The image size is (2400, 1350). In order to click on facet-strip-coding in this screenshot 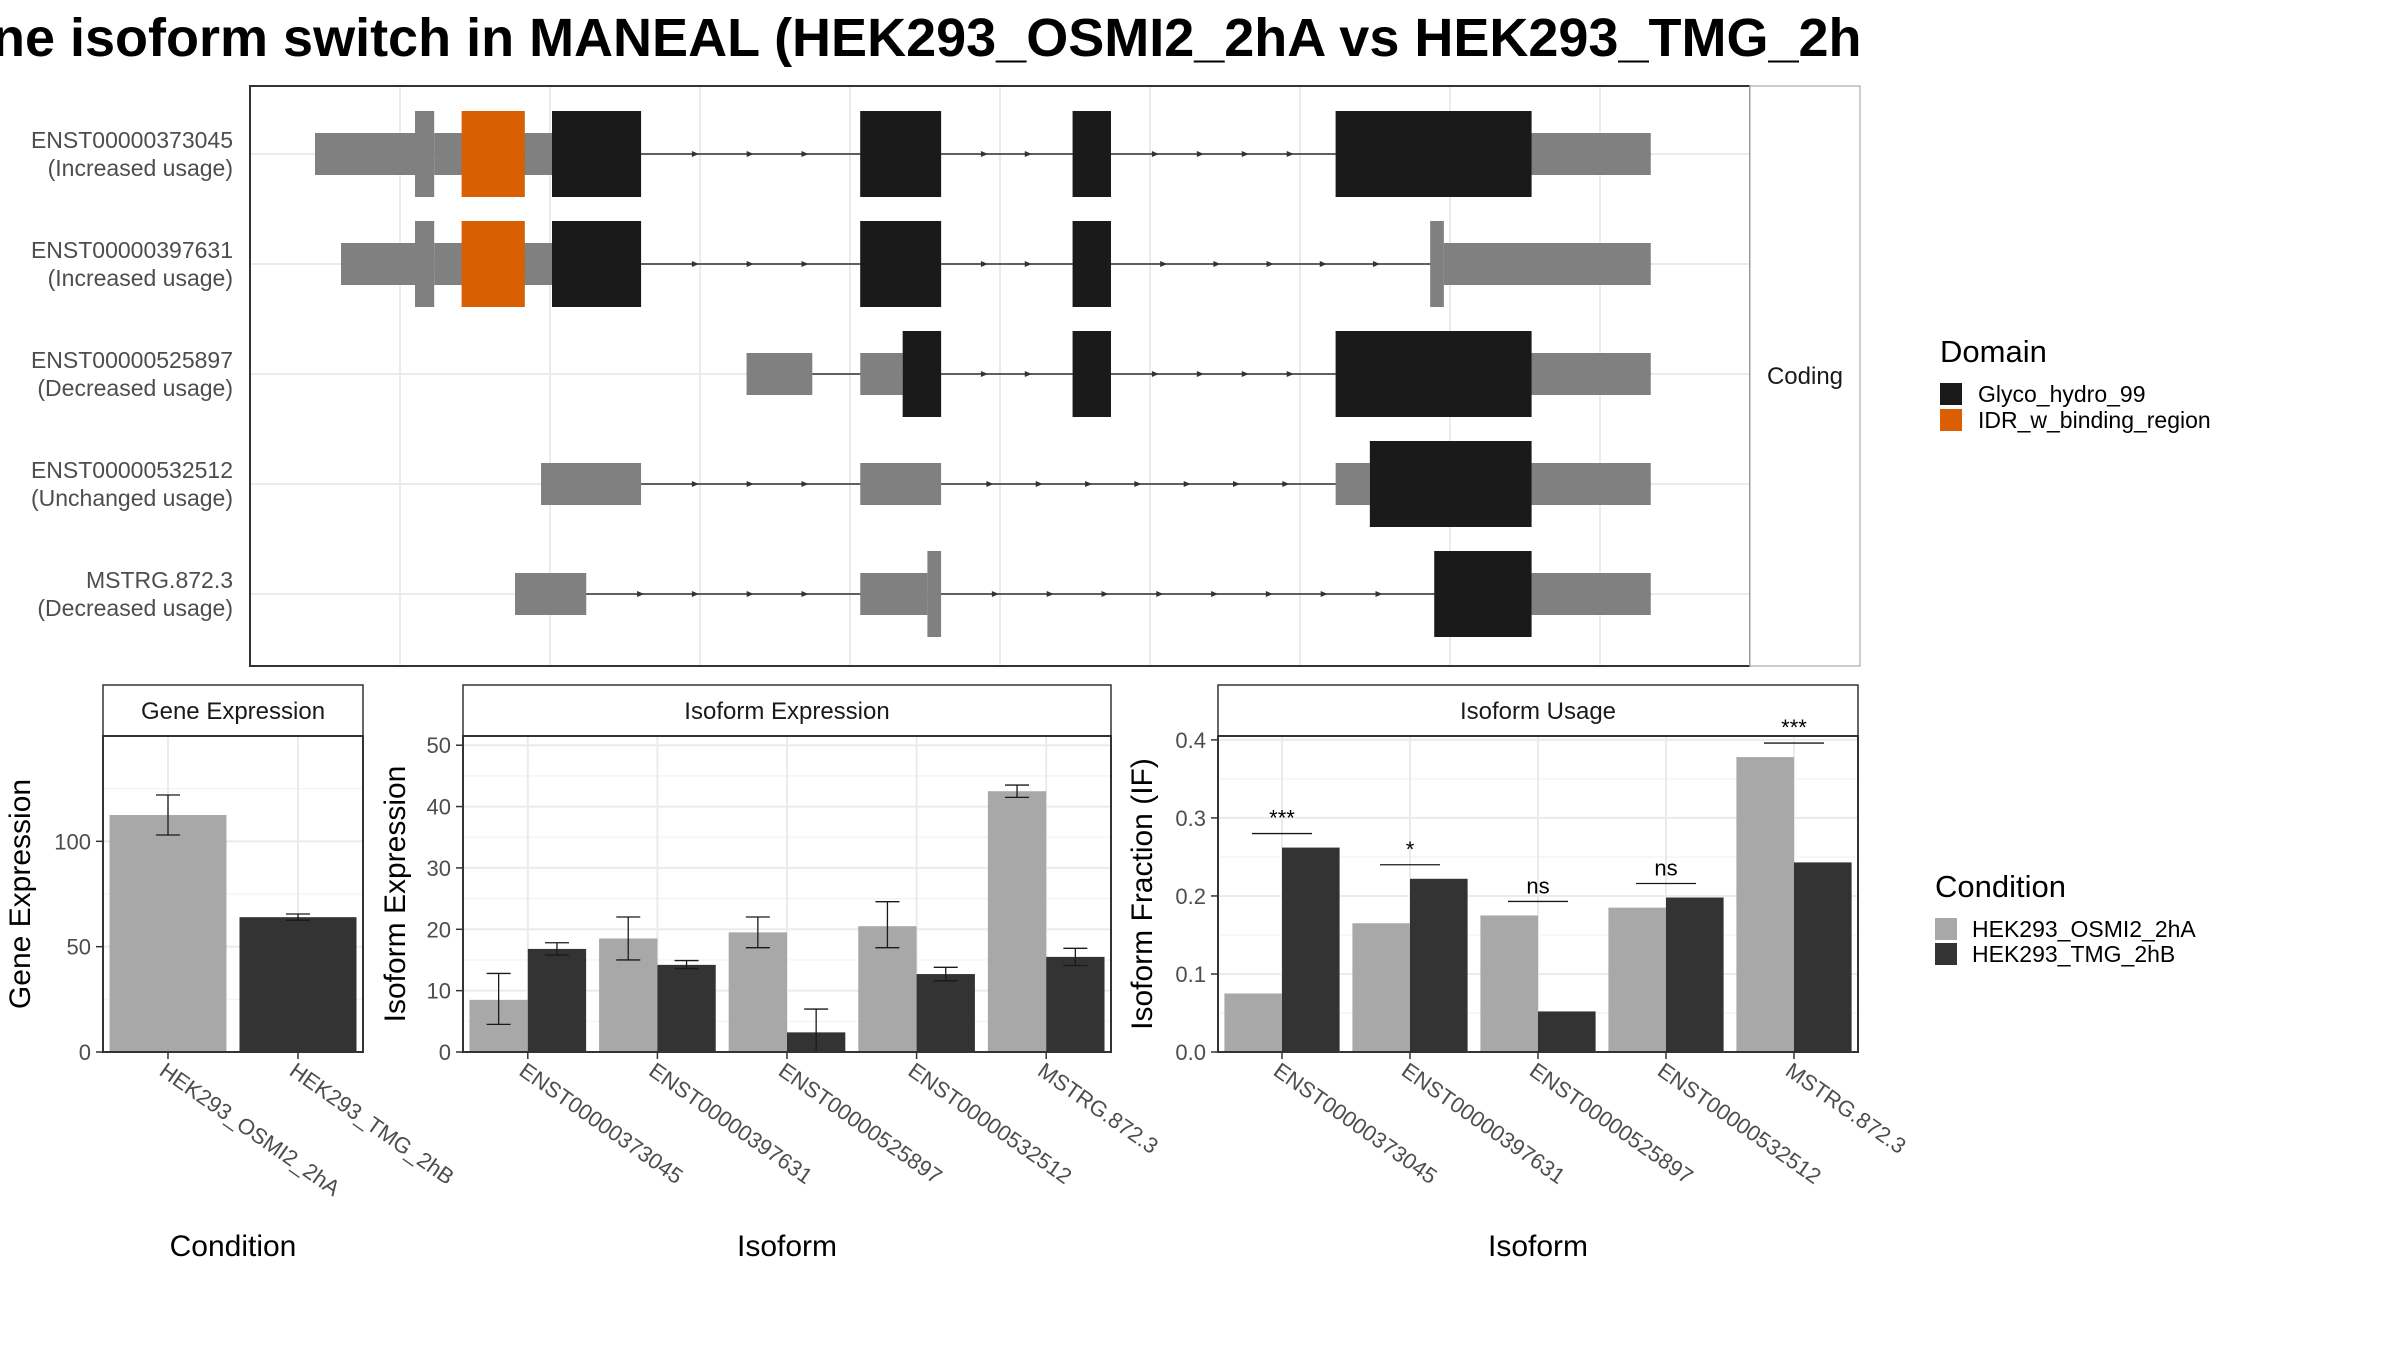, I will do `click(1805, 376)`.